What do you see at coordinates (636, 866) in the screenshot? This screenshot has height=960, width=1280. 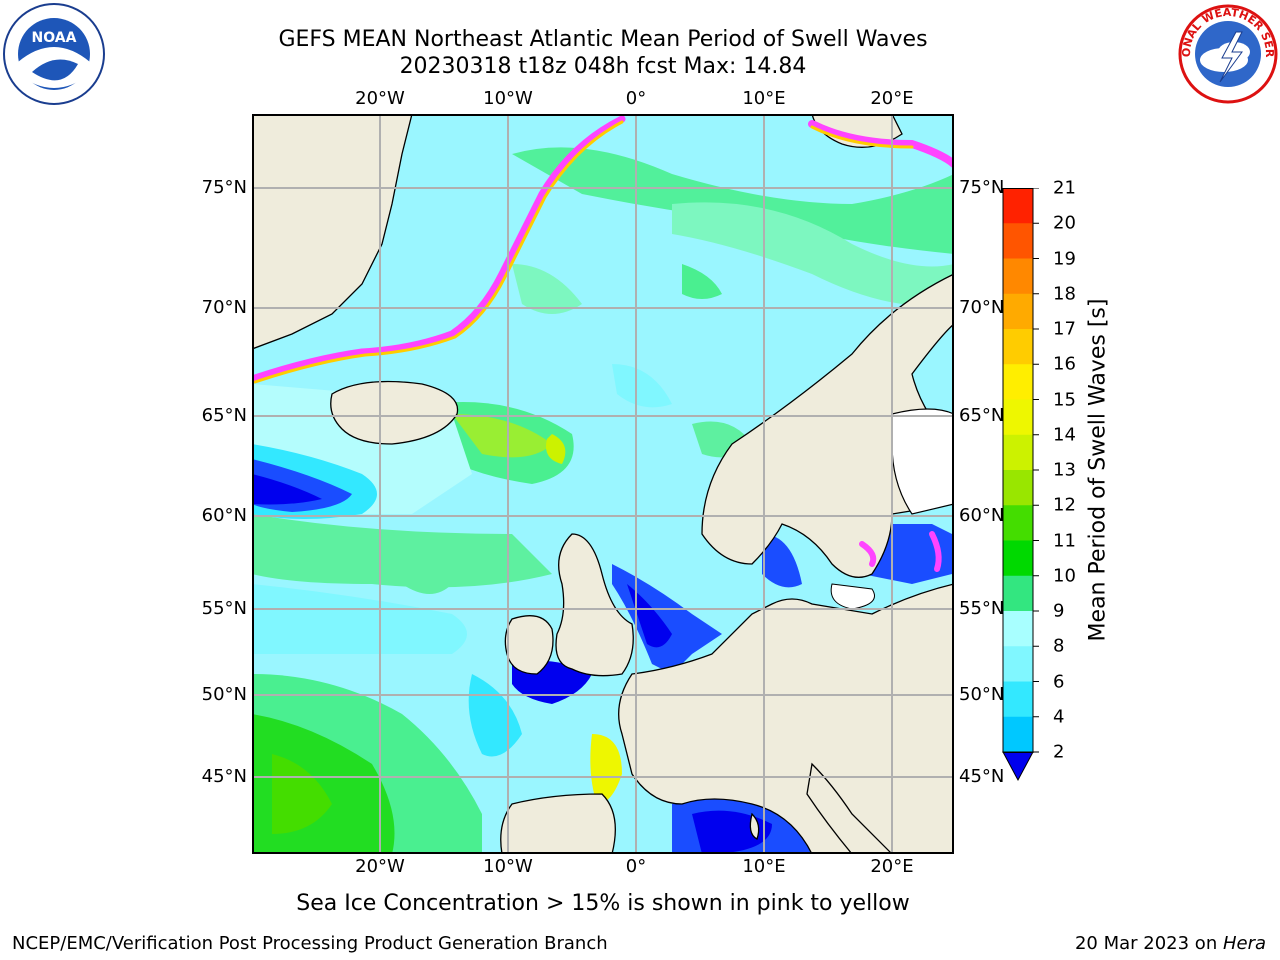 I see `lon-tick-bottom: 0°` at bounding box center [636, 866].